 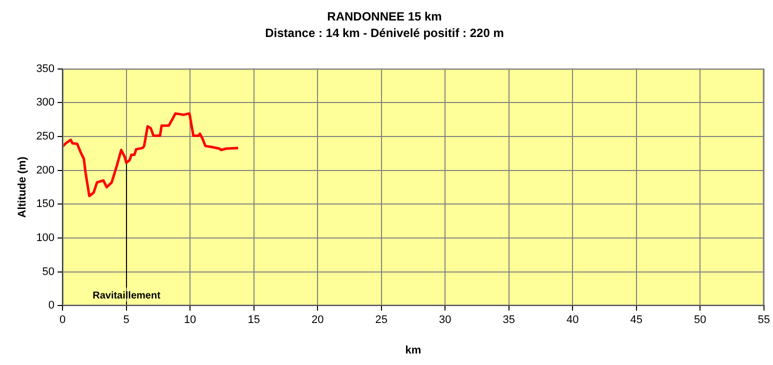 What do you see at coordinates (572, 320) in the screenshot?
I see `x-tick-label: 40` at bounding box center [572, 320].